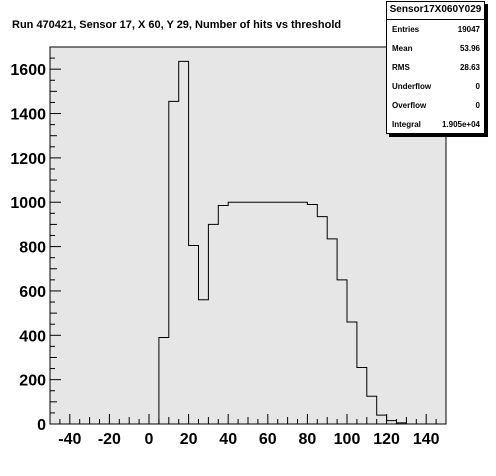  I want to click on x-tick-label: -20, so click(109, 439).